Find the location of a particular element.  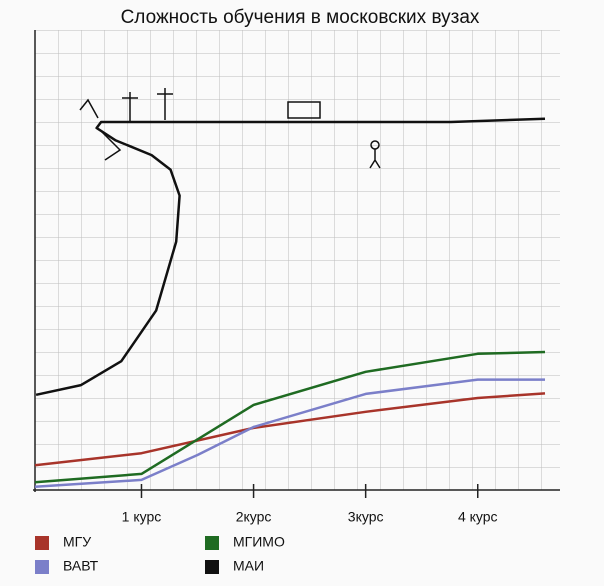

series-line is located at coordinates (290, 429).